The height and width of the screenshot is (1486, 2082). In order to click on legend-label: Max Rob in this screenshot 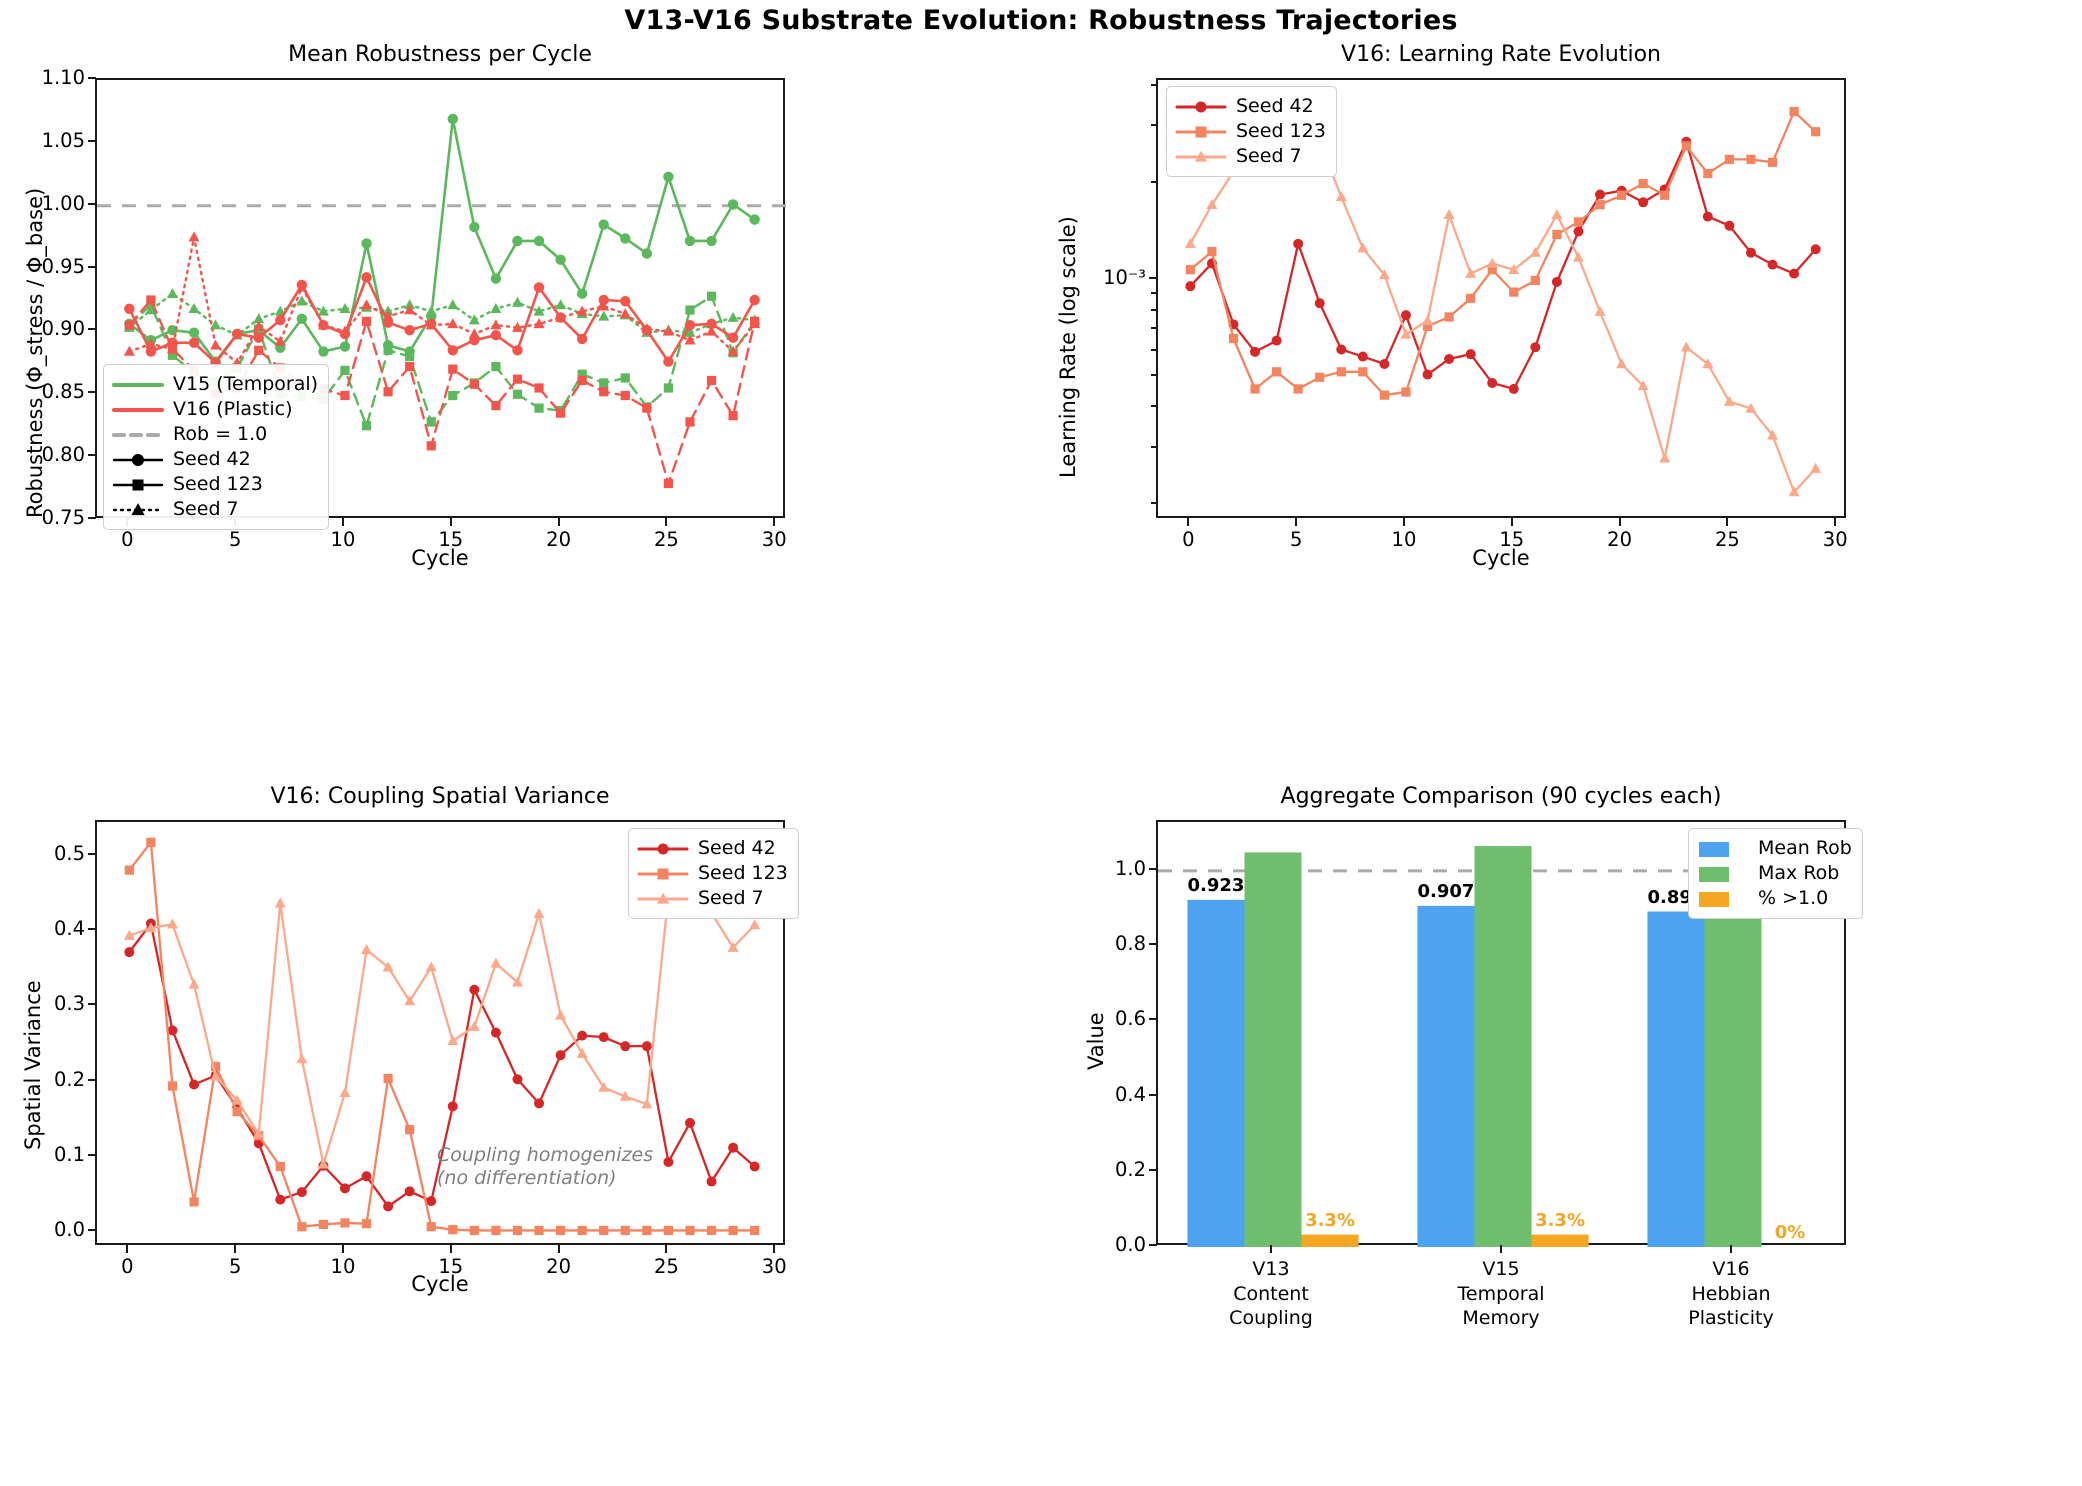, I will do `click(1799, 873)`.